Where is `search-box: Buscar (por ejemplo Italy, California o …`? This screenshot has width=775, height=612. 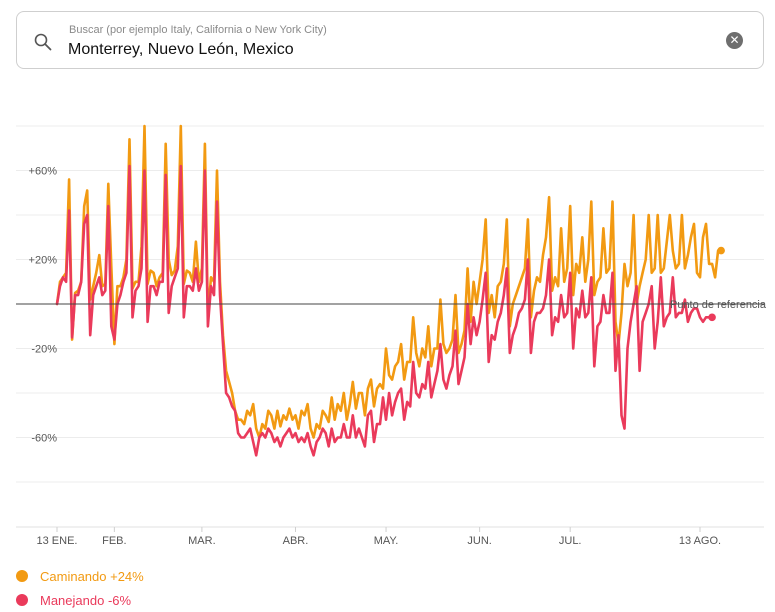
search-box: Buscar (por ejemplo Italy, California o … is located at coordinates (390, 40).